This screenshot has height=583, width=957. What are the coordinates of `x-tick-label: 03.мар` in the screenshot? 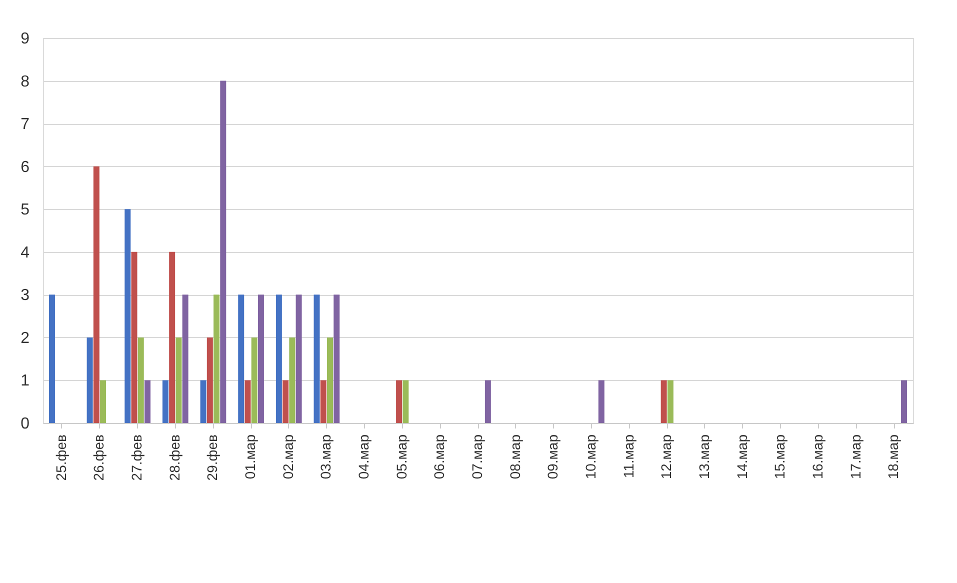 It's located at (326, 457).